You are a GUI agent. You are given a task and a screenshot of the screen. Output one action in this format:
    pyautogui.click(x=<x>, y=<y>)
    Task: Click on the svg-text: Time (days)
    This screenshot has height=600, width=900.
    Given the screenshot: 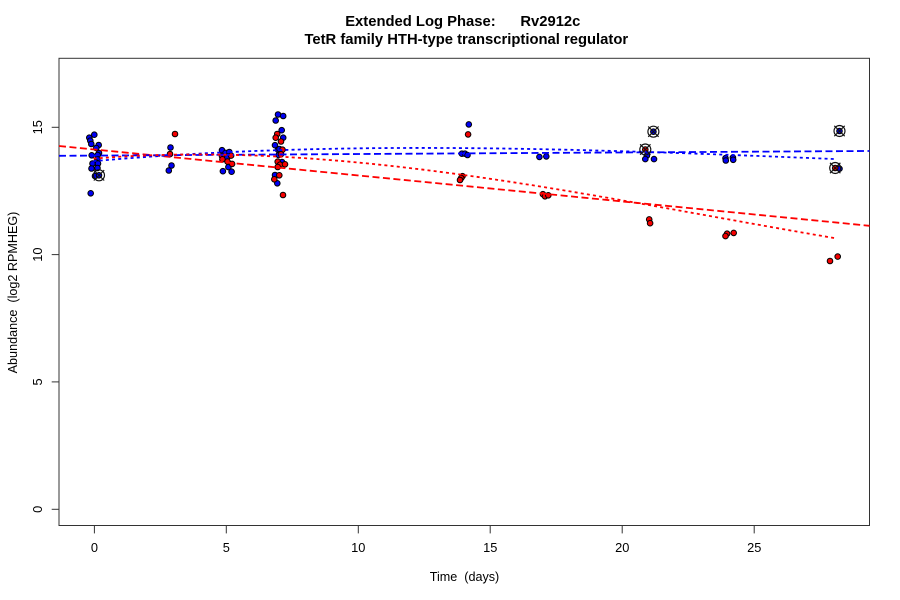 What is the action you would take?
    pyautogui.click(x=465, y=577)
    